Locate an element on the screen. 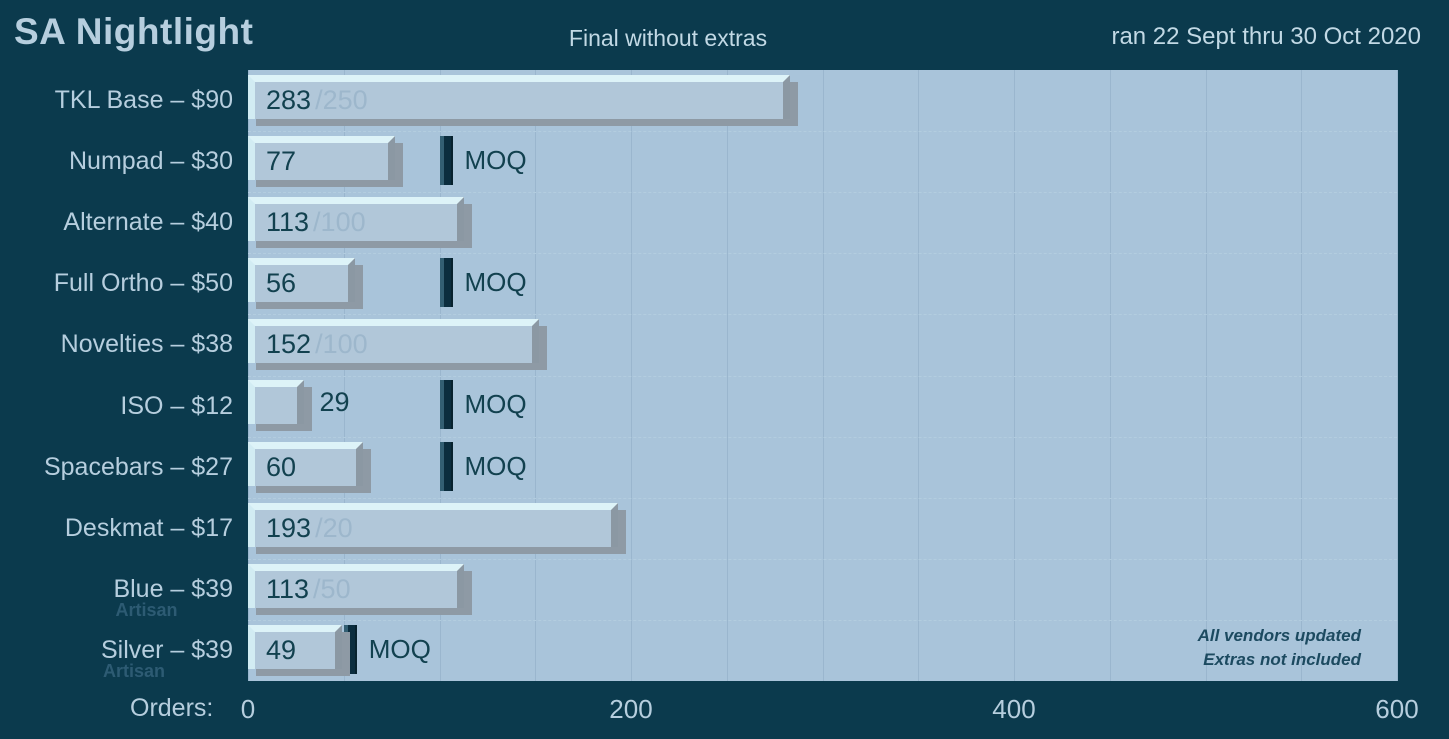 The image size is (1449, 739). order-bar: 283/250 is located at coordinates (519, 97).